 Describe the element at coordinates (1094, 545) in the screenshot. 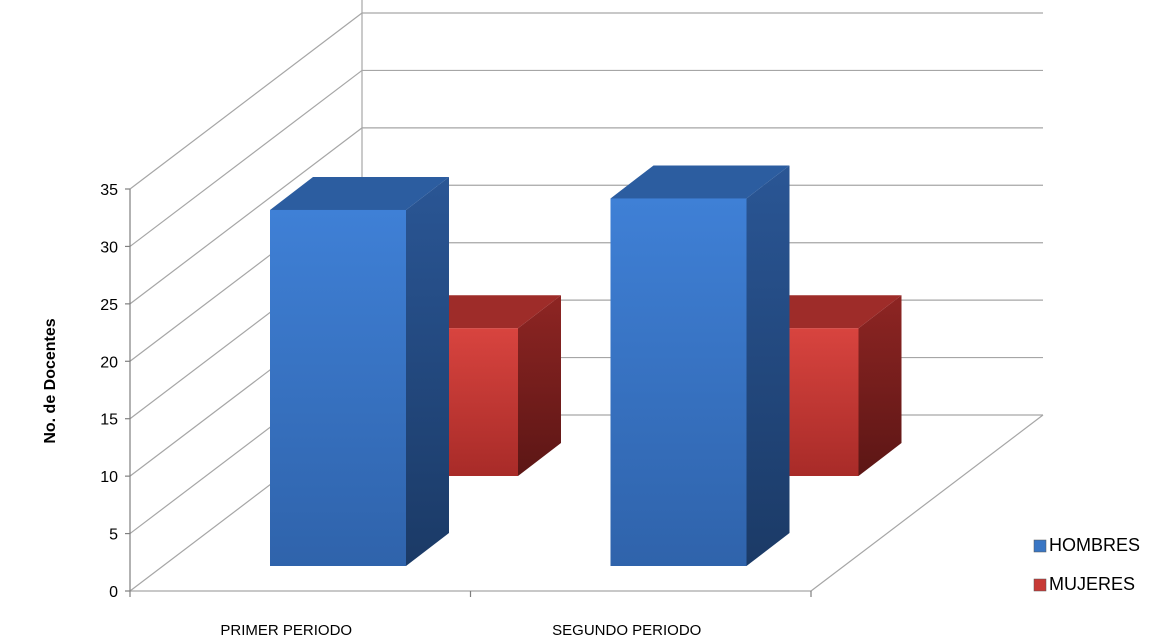

I see `legend-label-hombres: HOMBRES` at that location.